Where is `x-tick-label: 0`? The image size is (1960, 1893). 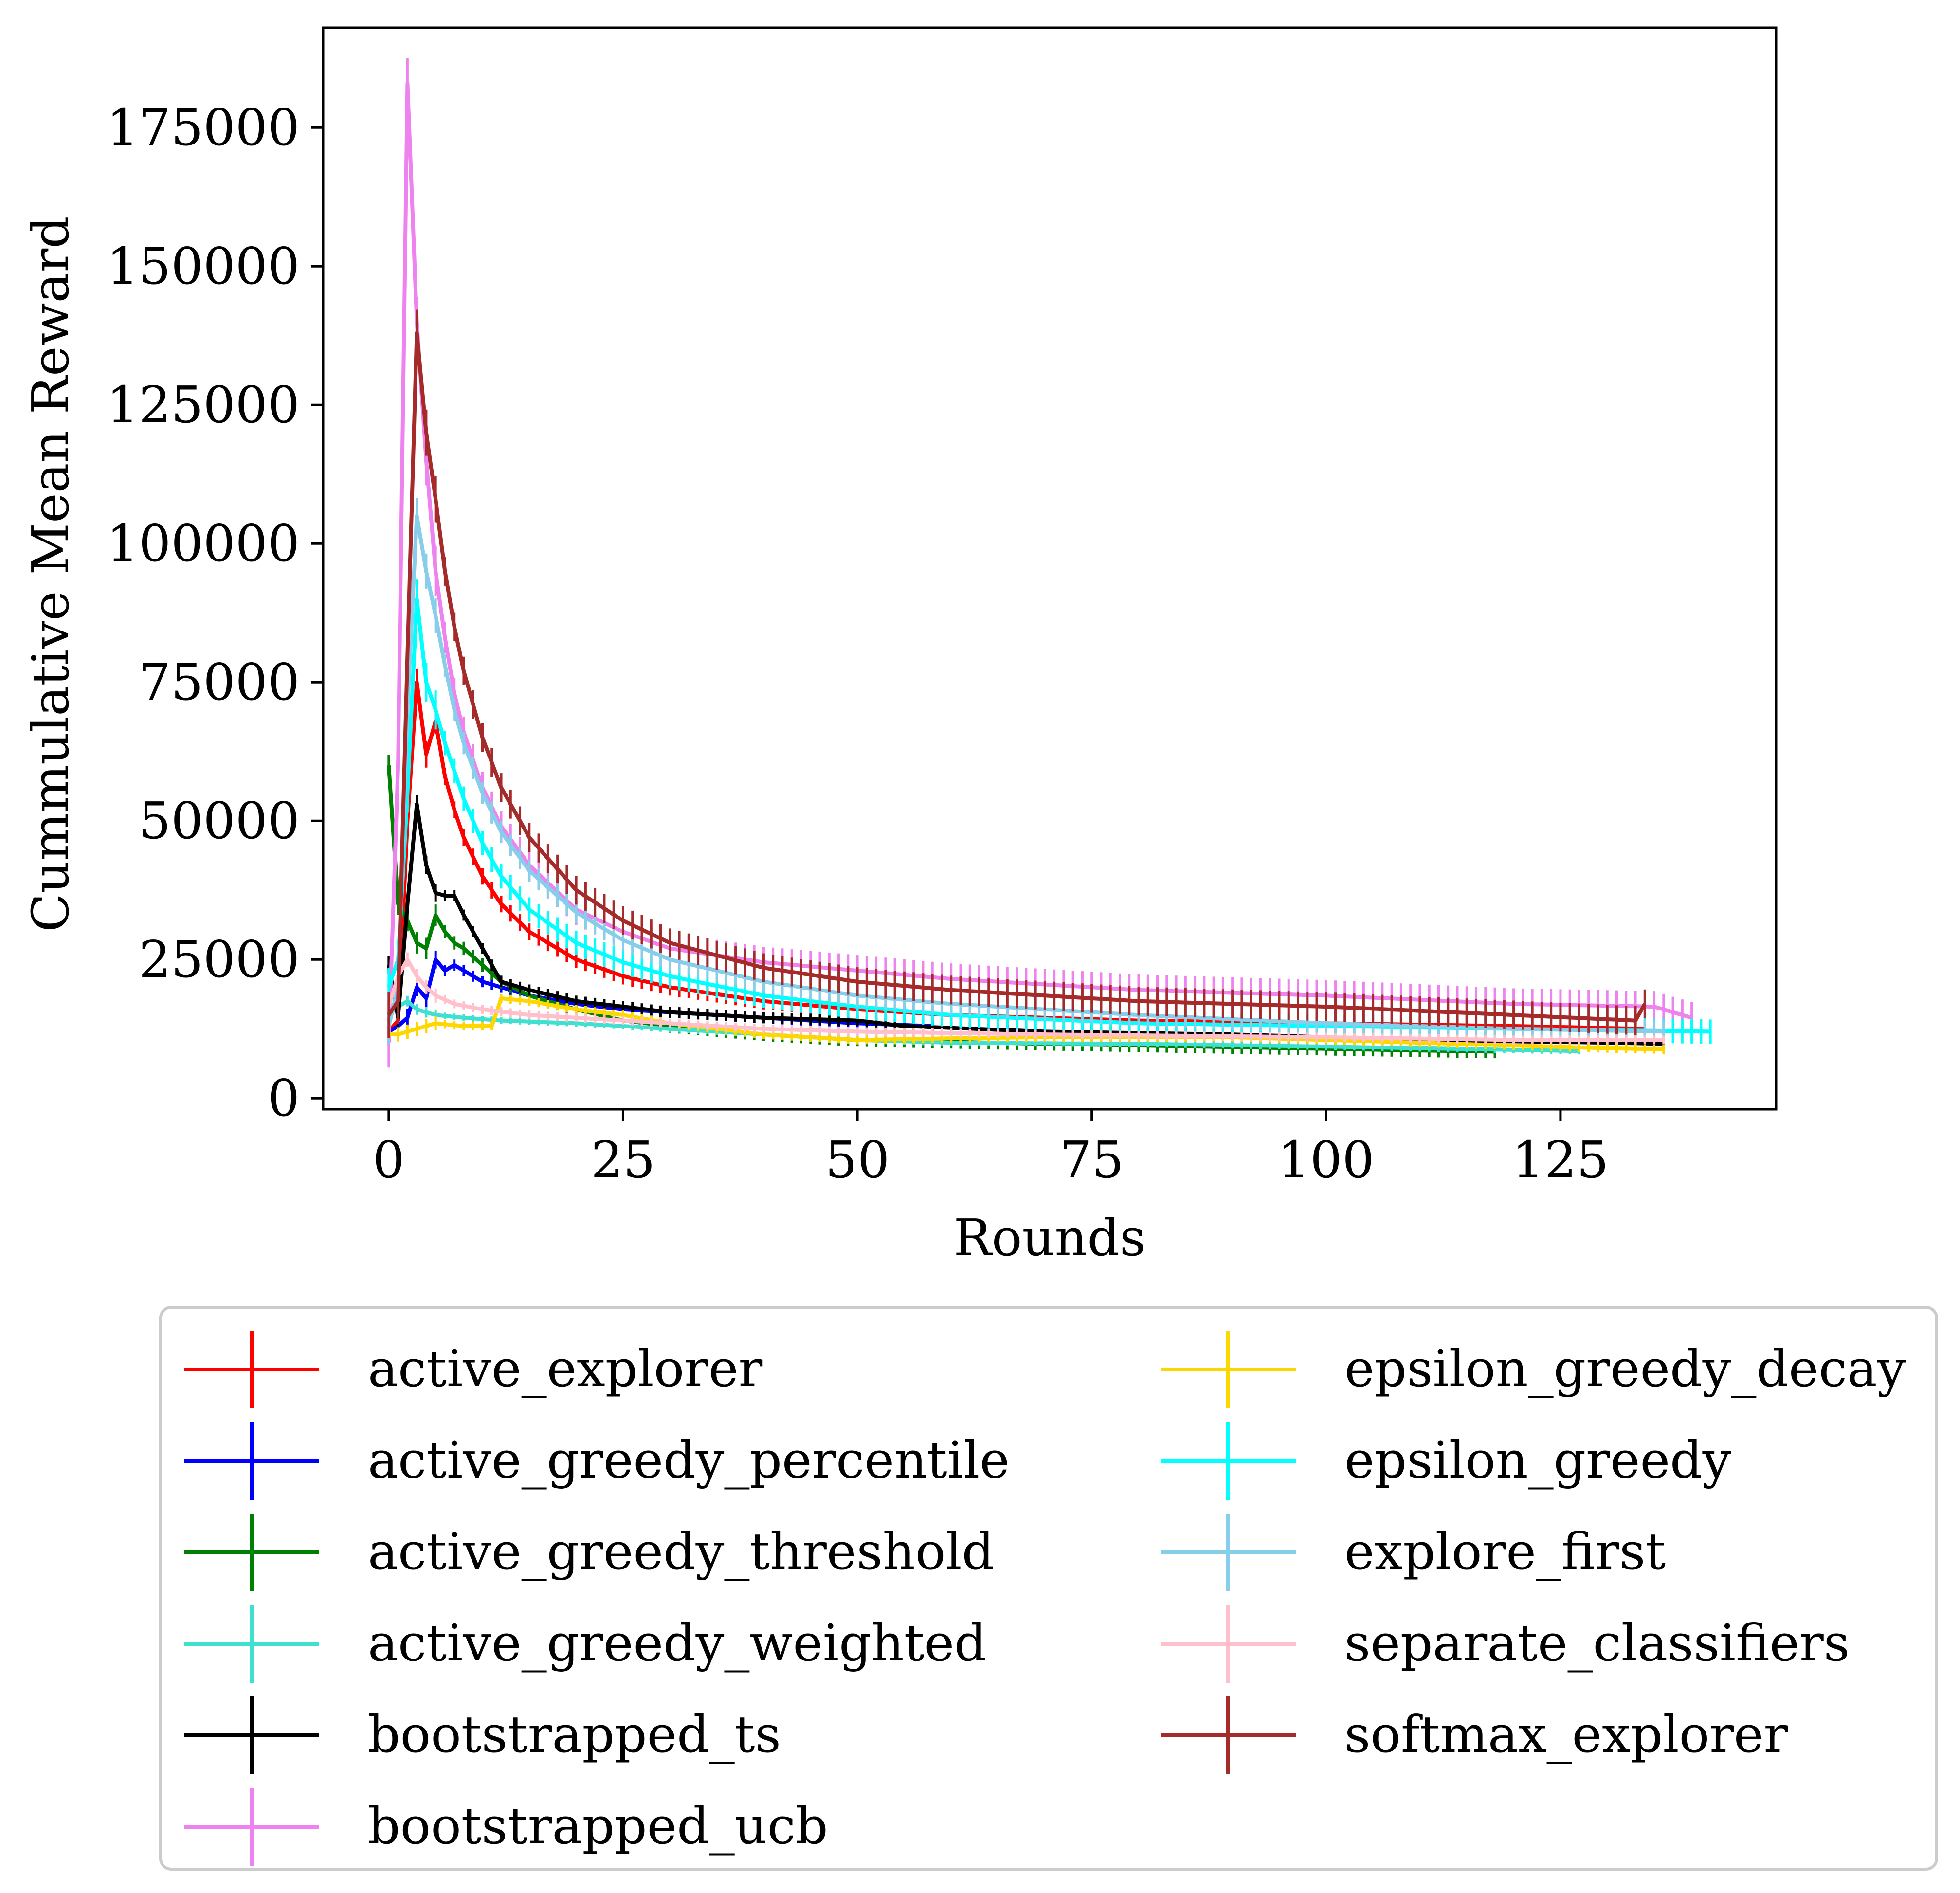
x-tick-label: 0 is located at coordinates (389, 1160).